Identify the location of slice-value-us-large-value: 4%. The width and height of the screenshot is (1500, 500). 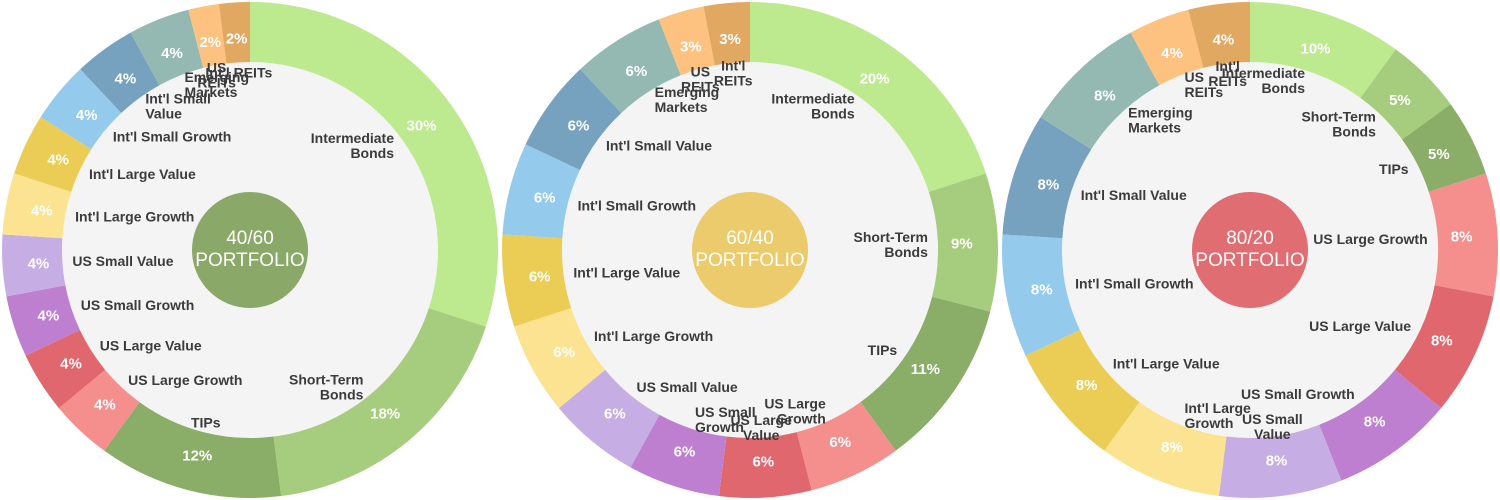
(71, 364).